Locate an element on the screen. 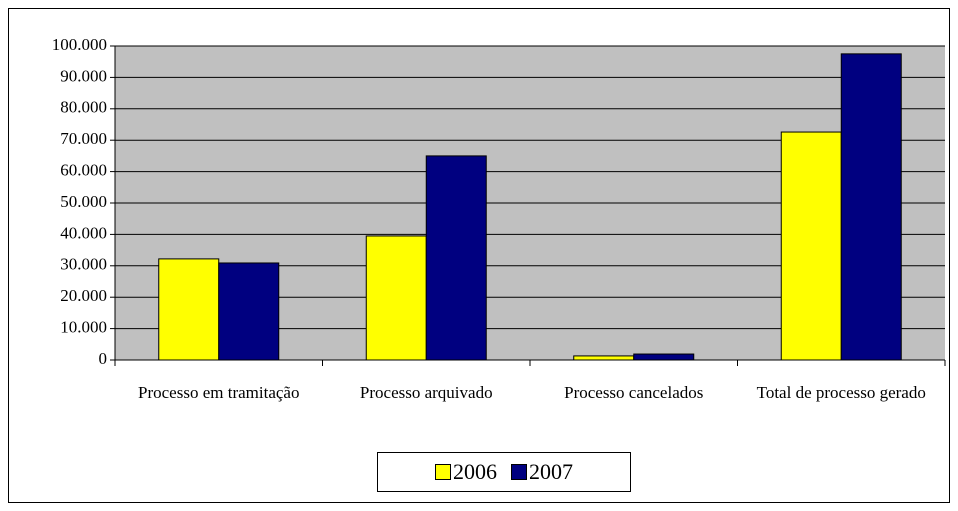  x-tick-label: Total de processo gerado is located at coordinates (841, 392).